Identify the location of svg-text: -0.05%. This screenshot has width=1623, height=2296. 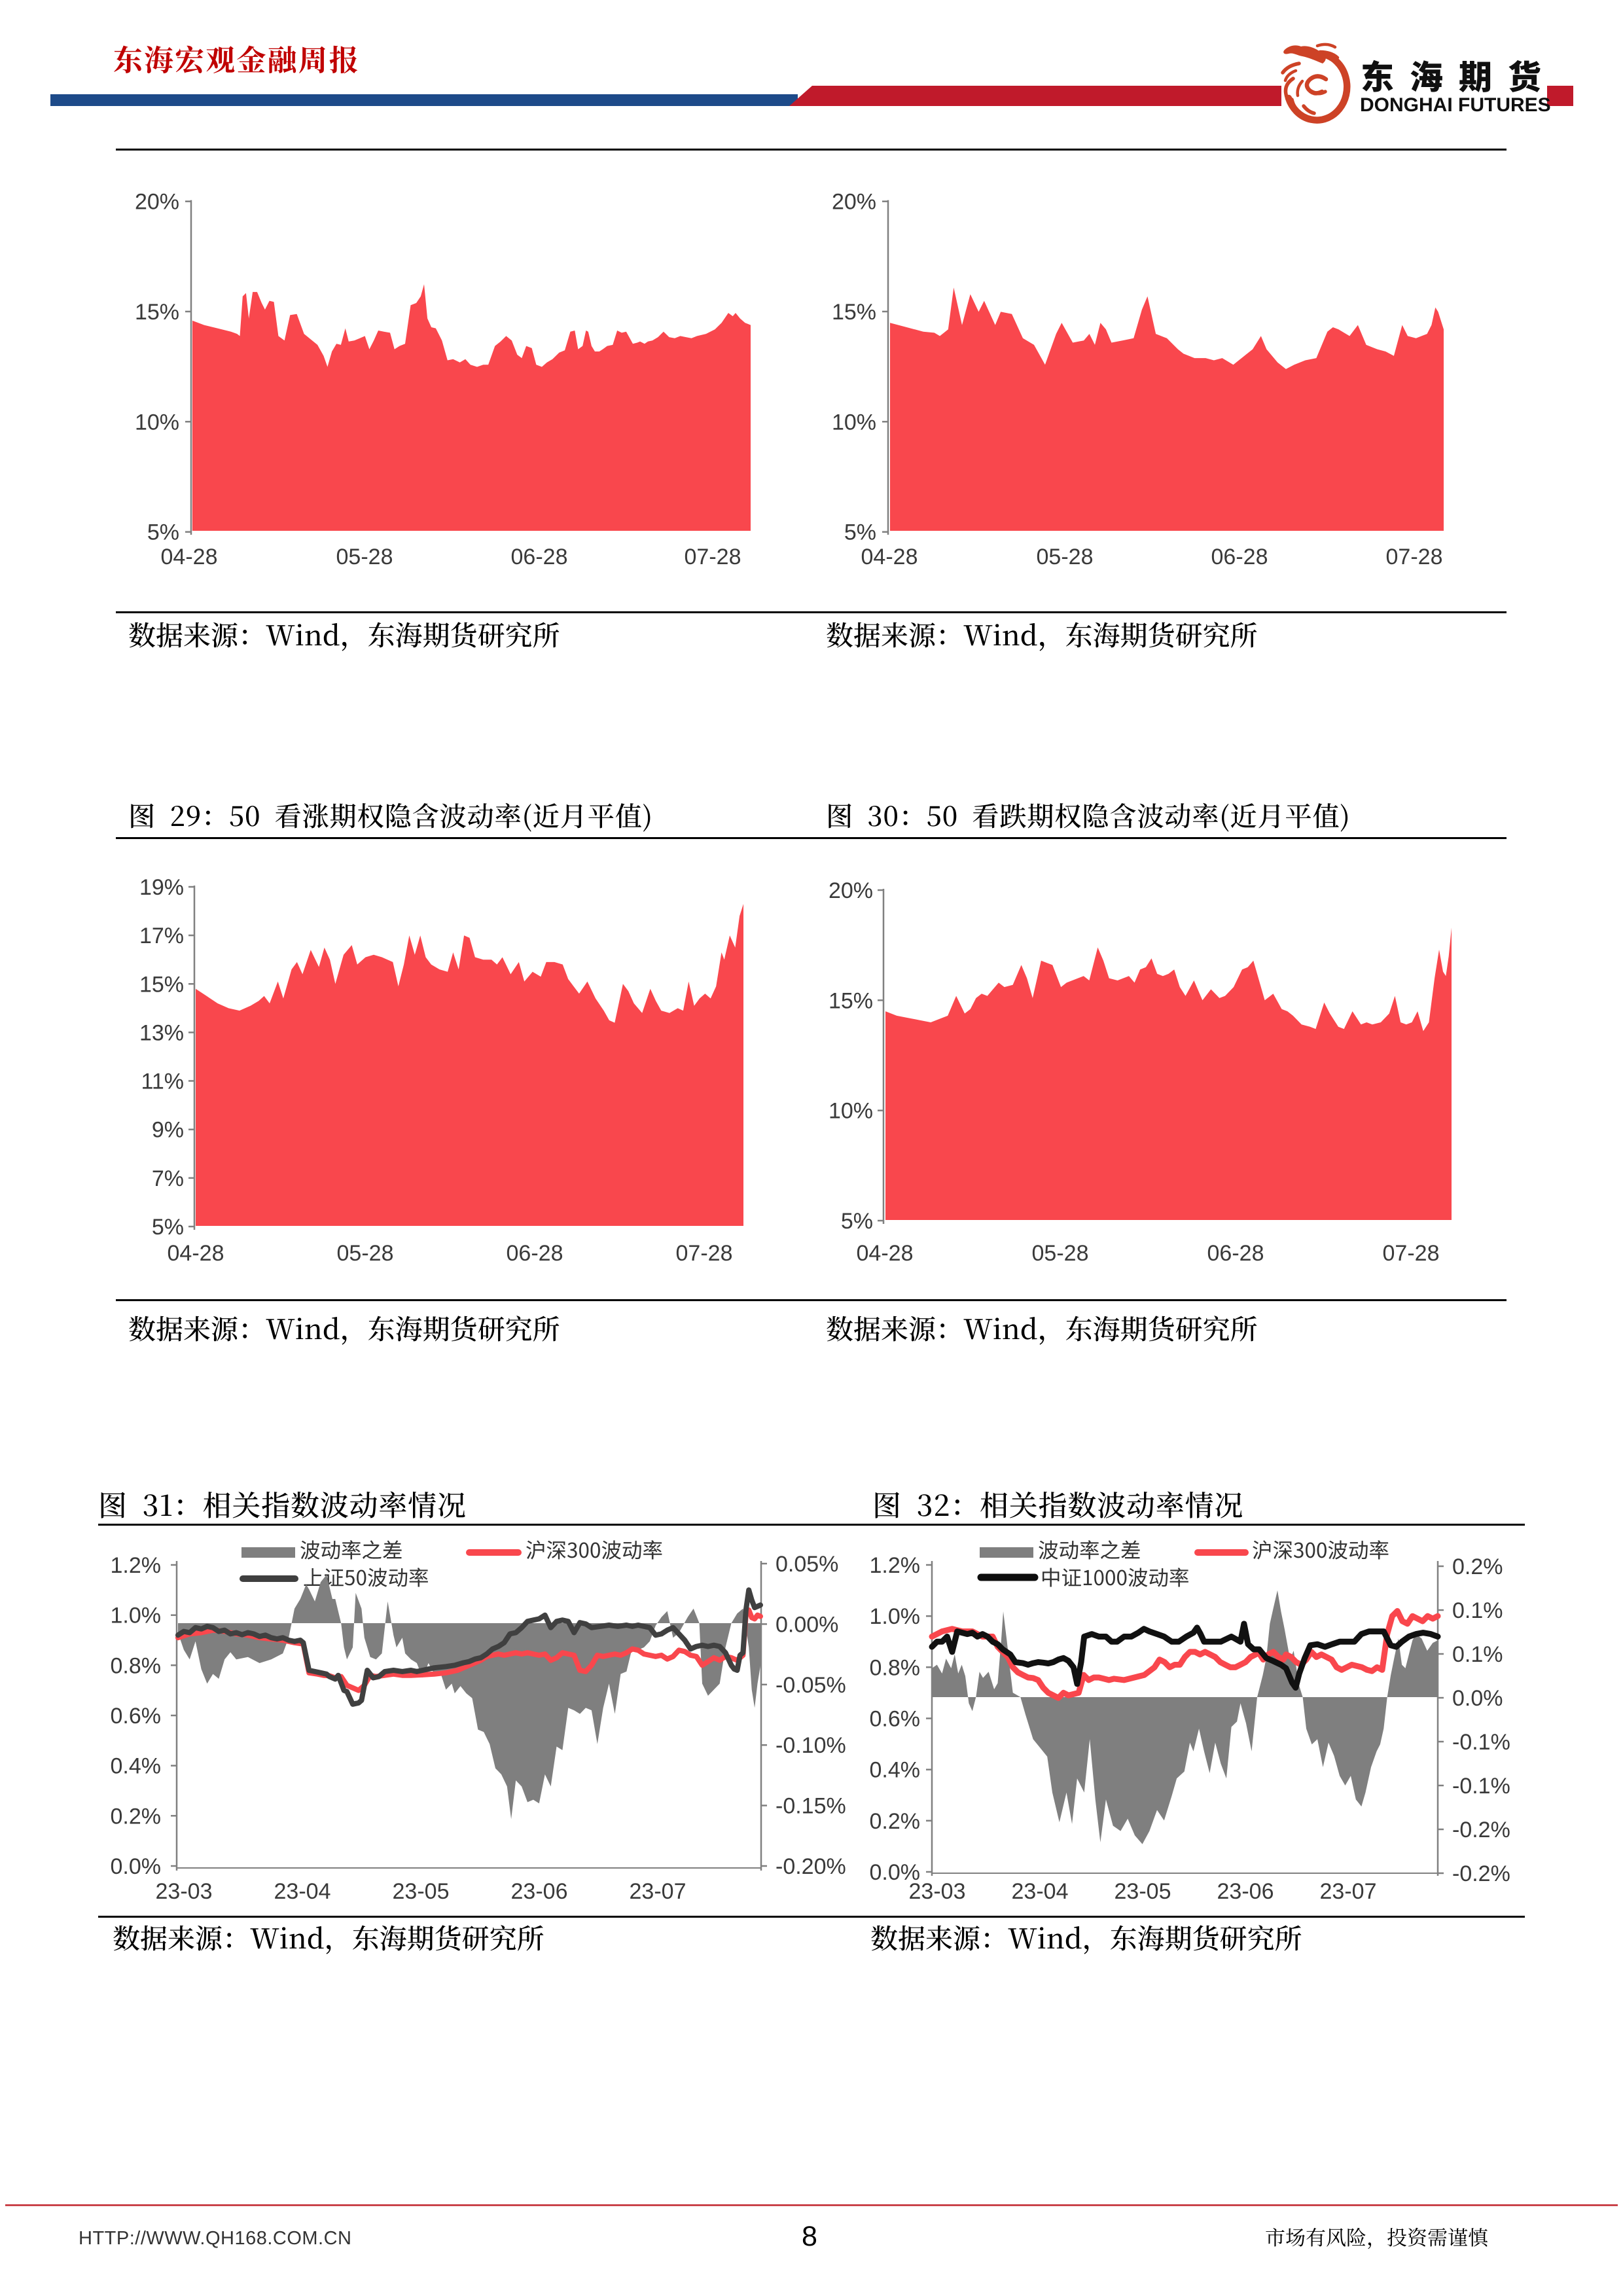
(811, 1685).